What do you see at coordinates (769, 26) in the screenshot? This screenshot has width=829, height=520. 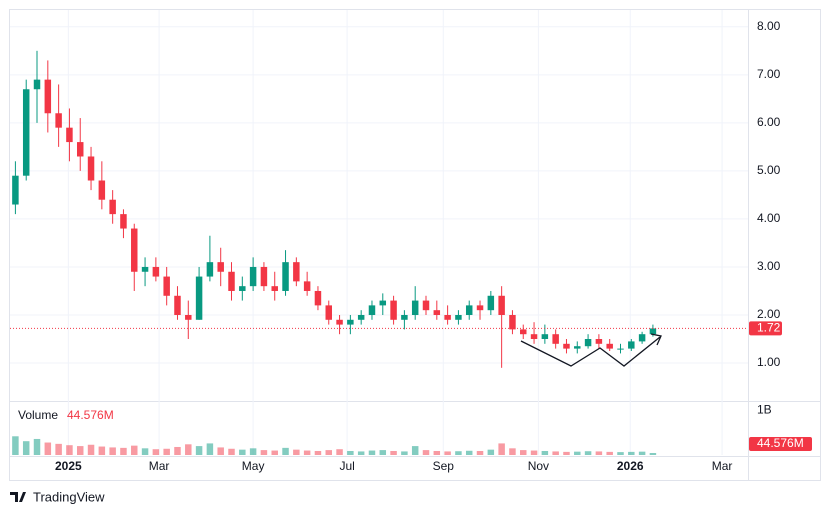 I see `y-tick-label: 8.00` at bounding box center [769, 26].